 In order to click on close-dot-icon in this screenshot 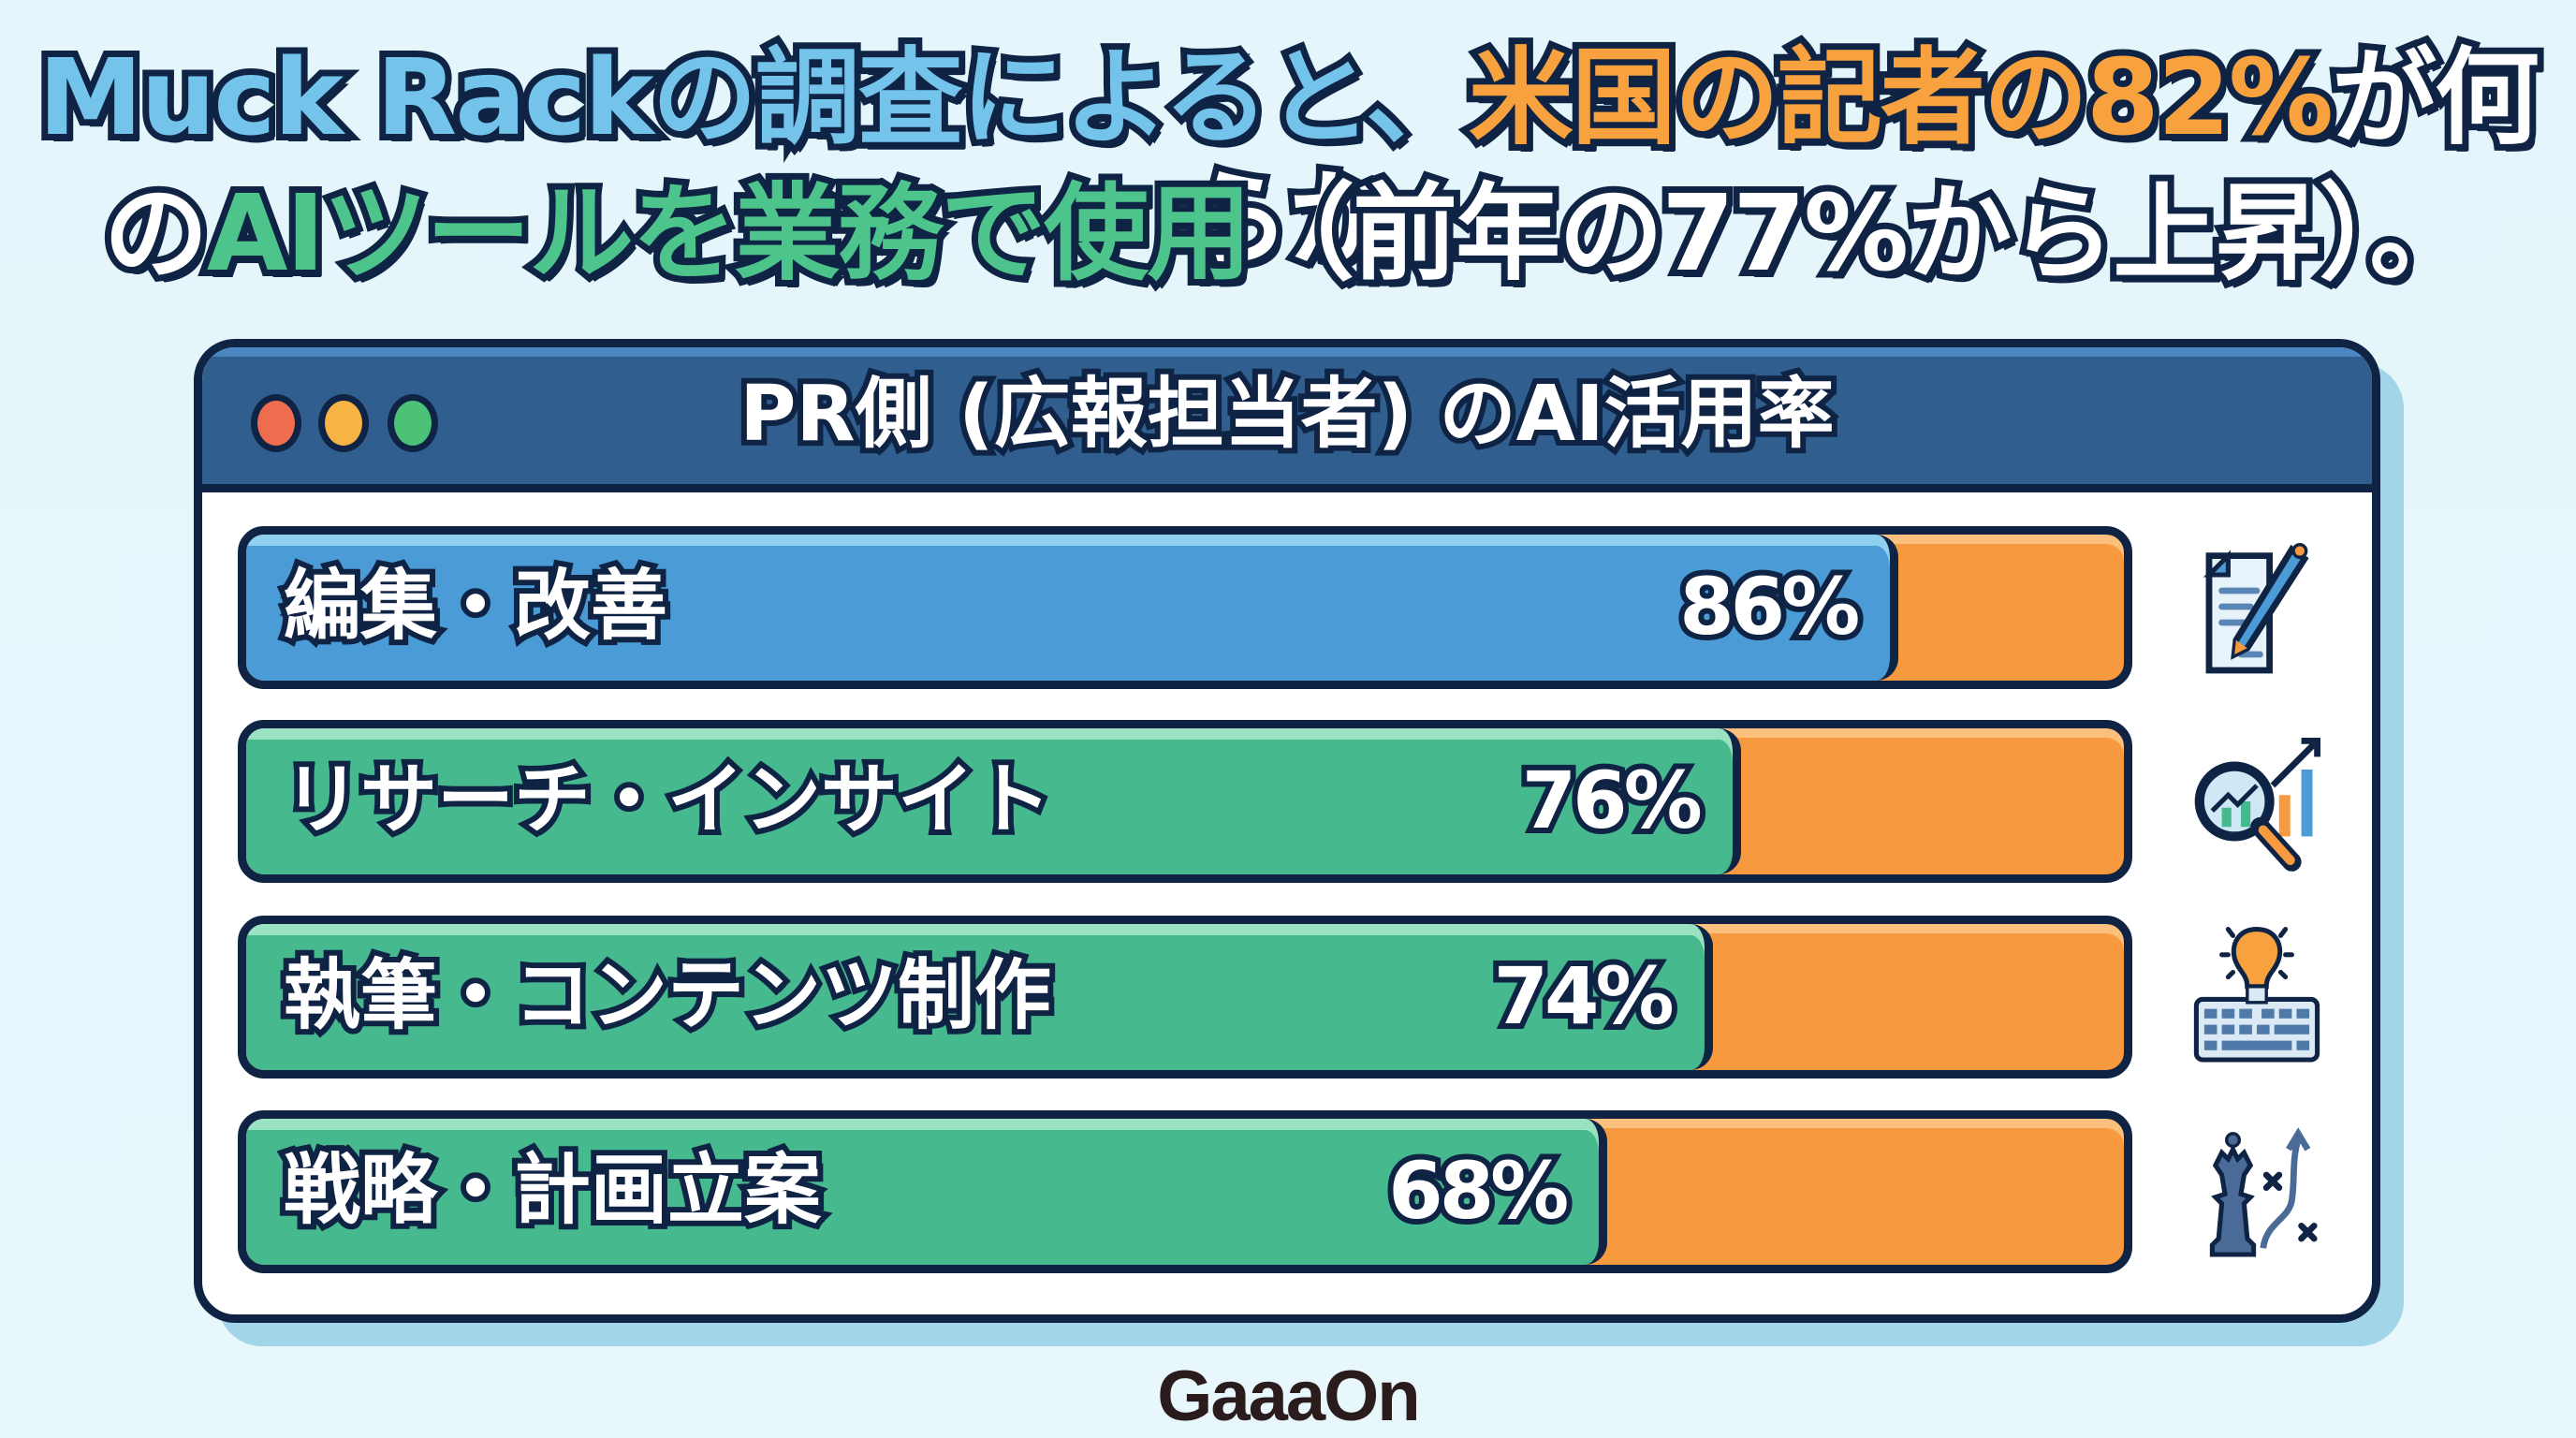, I will do `click(276, 423)`.